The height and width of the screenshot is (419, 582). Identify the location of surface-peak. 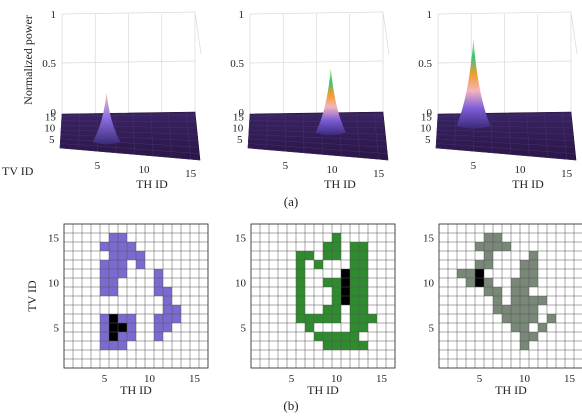
(331, 101).